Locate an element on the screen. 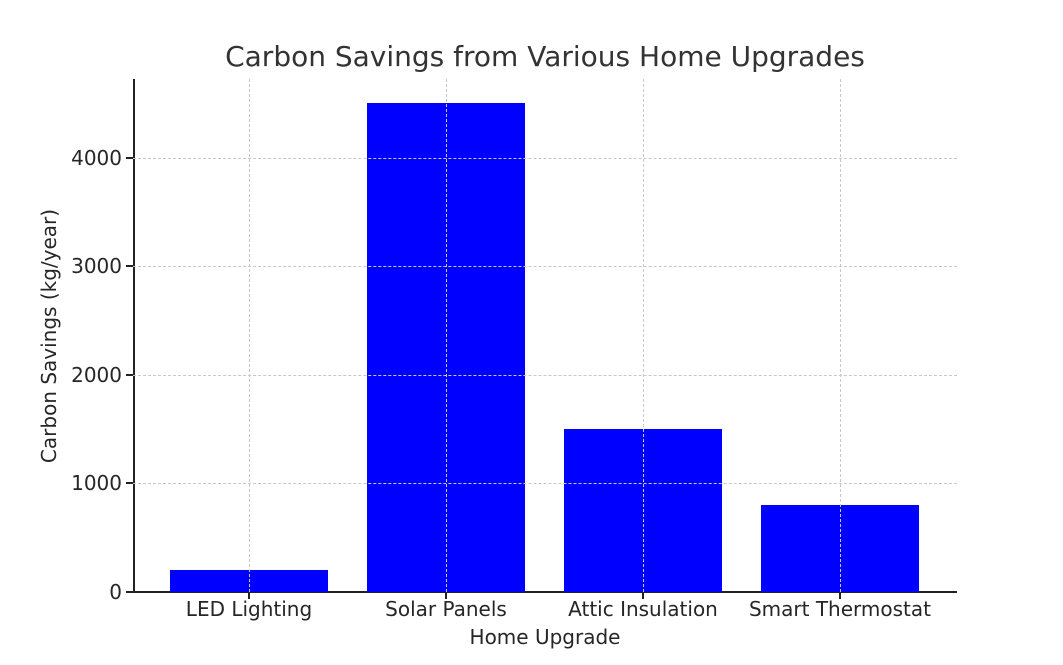 The width and height of the screenshot is (1063, 665). y-tick-label: 2000 is located at coordinates (96, 374).